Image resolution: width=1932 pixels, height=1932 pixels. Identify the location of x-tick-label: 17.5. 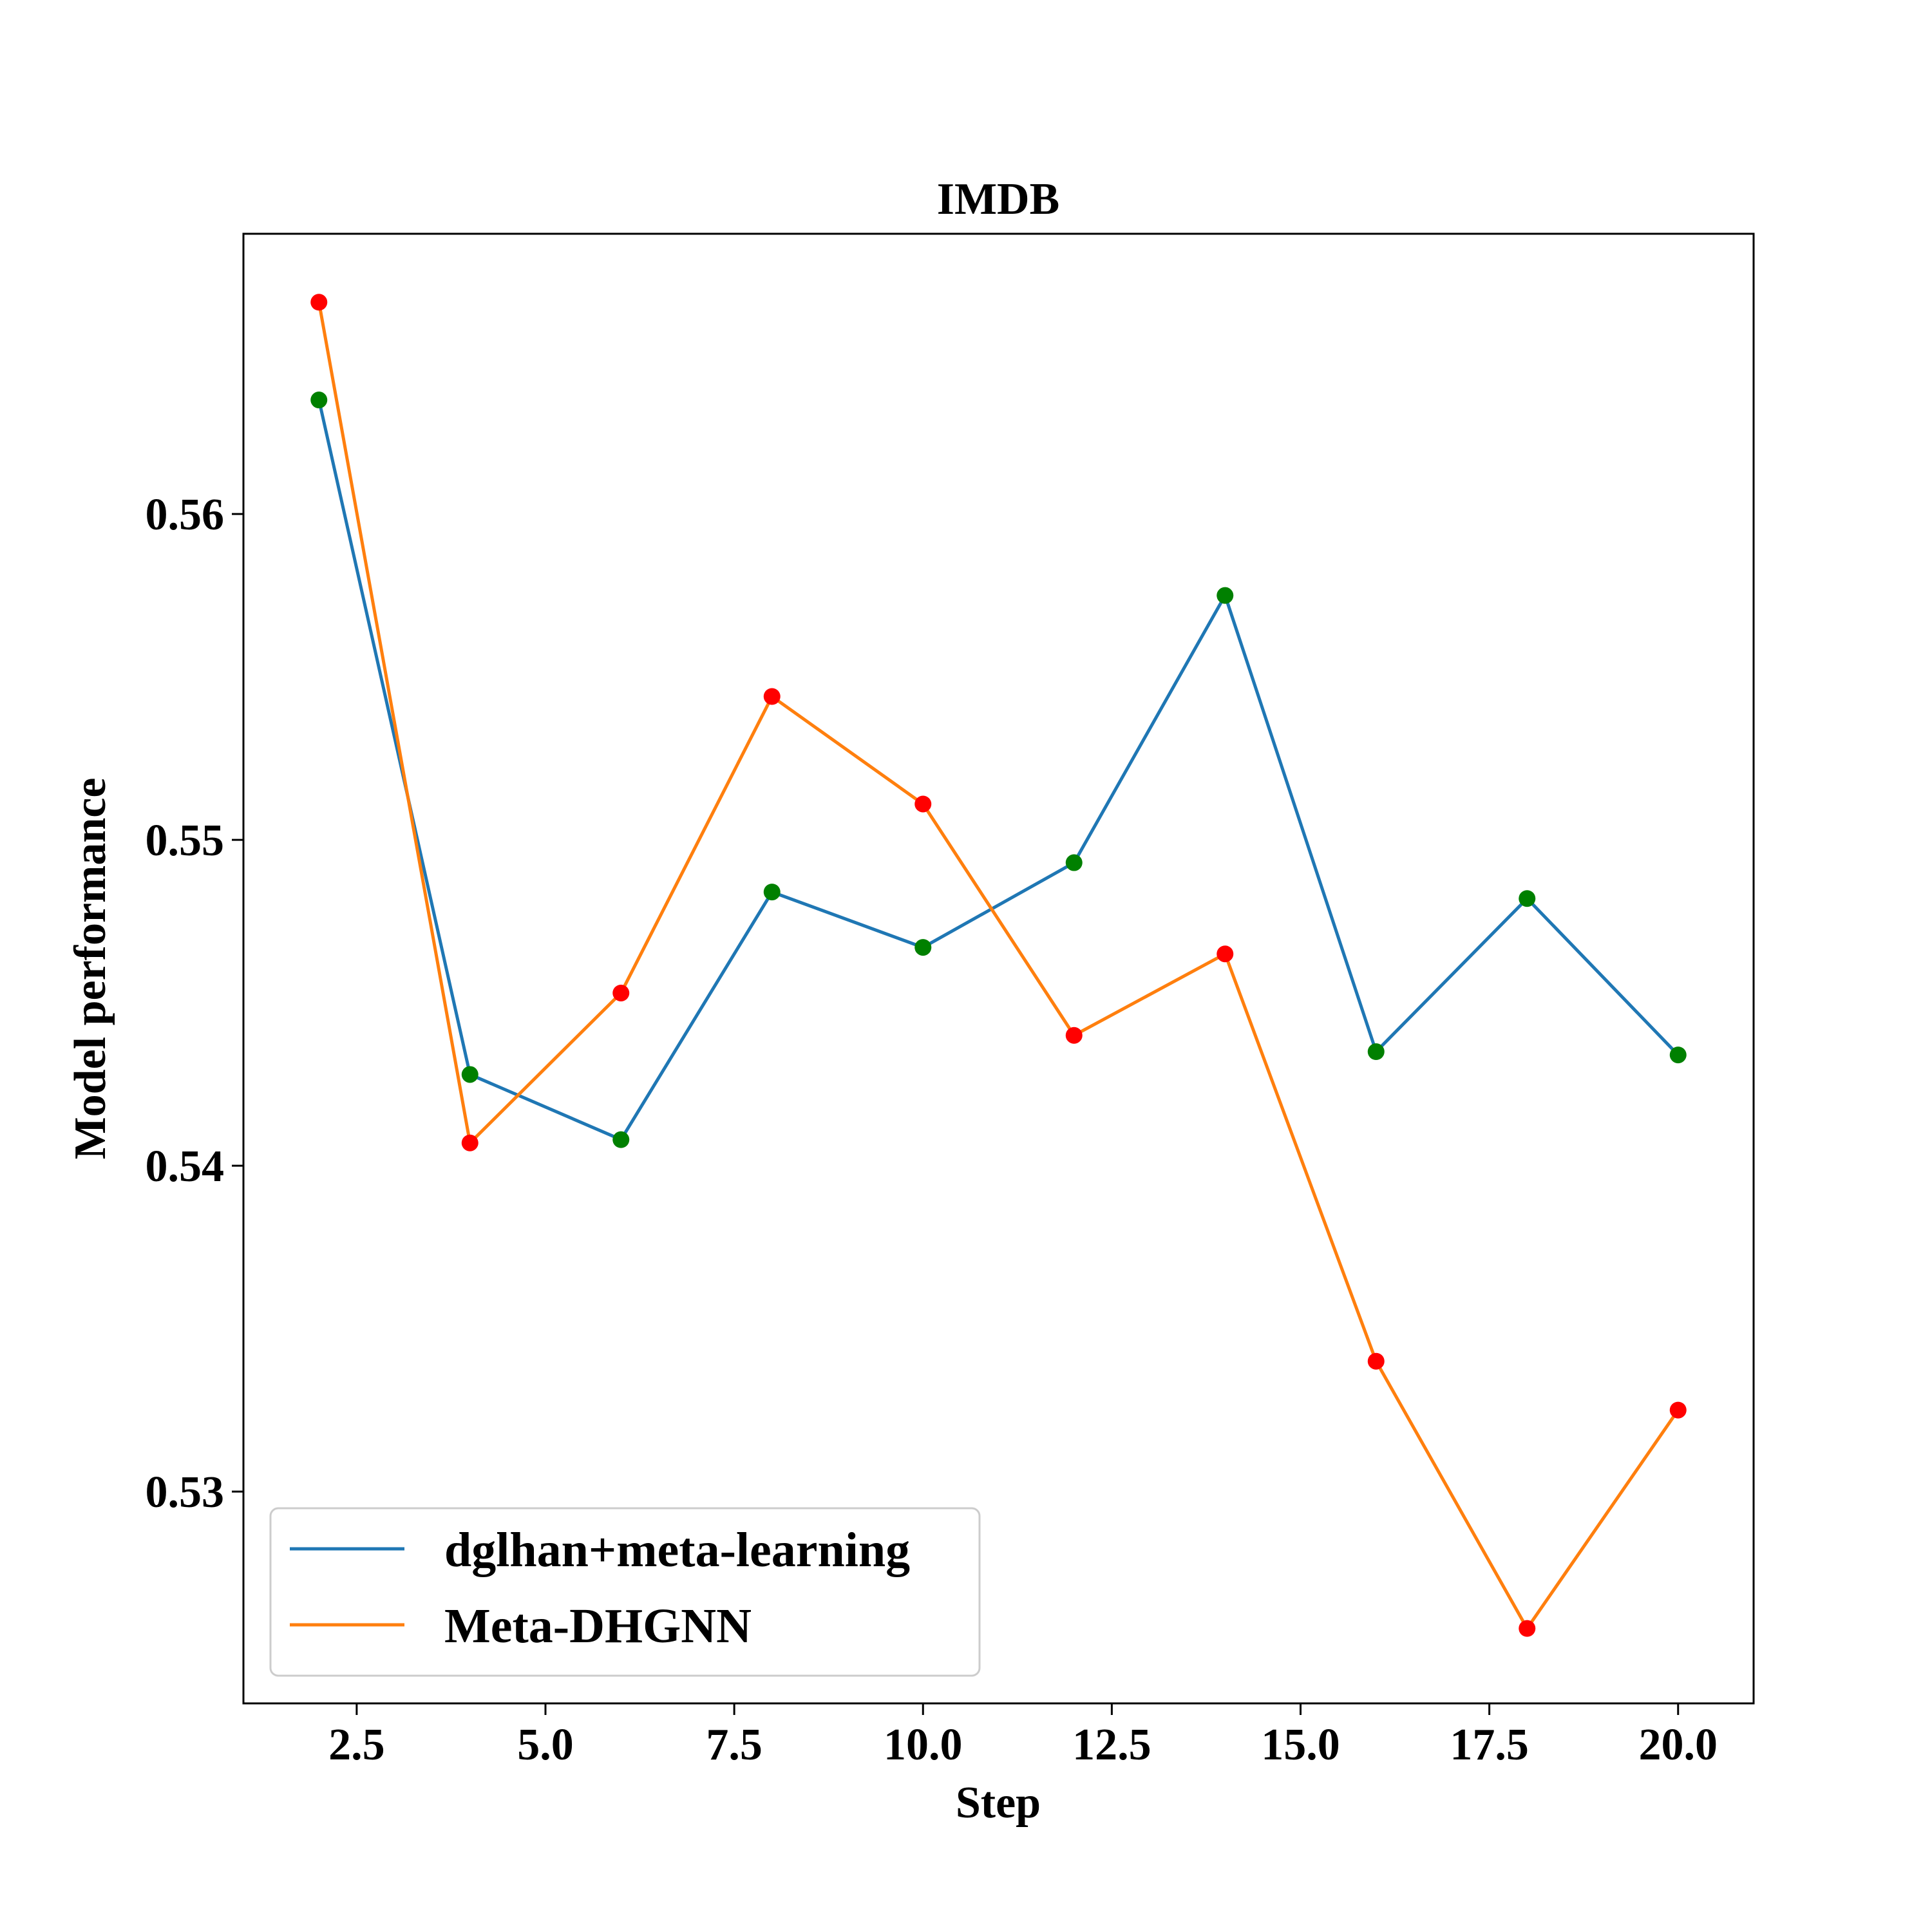
(1490, 1745).